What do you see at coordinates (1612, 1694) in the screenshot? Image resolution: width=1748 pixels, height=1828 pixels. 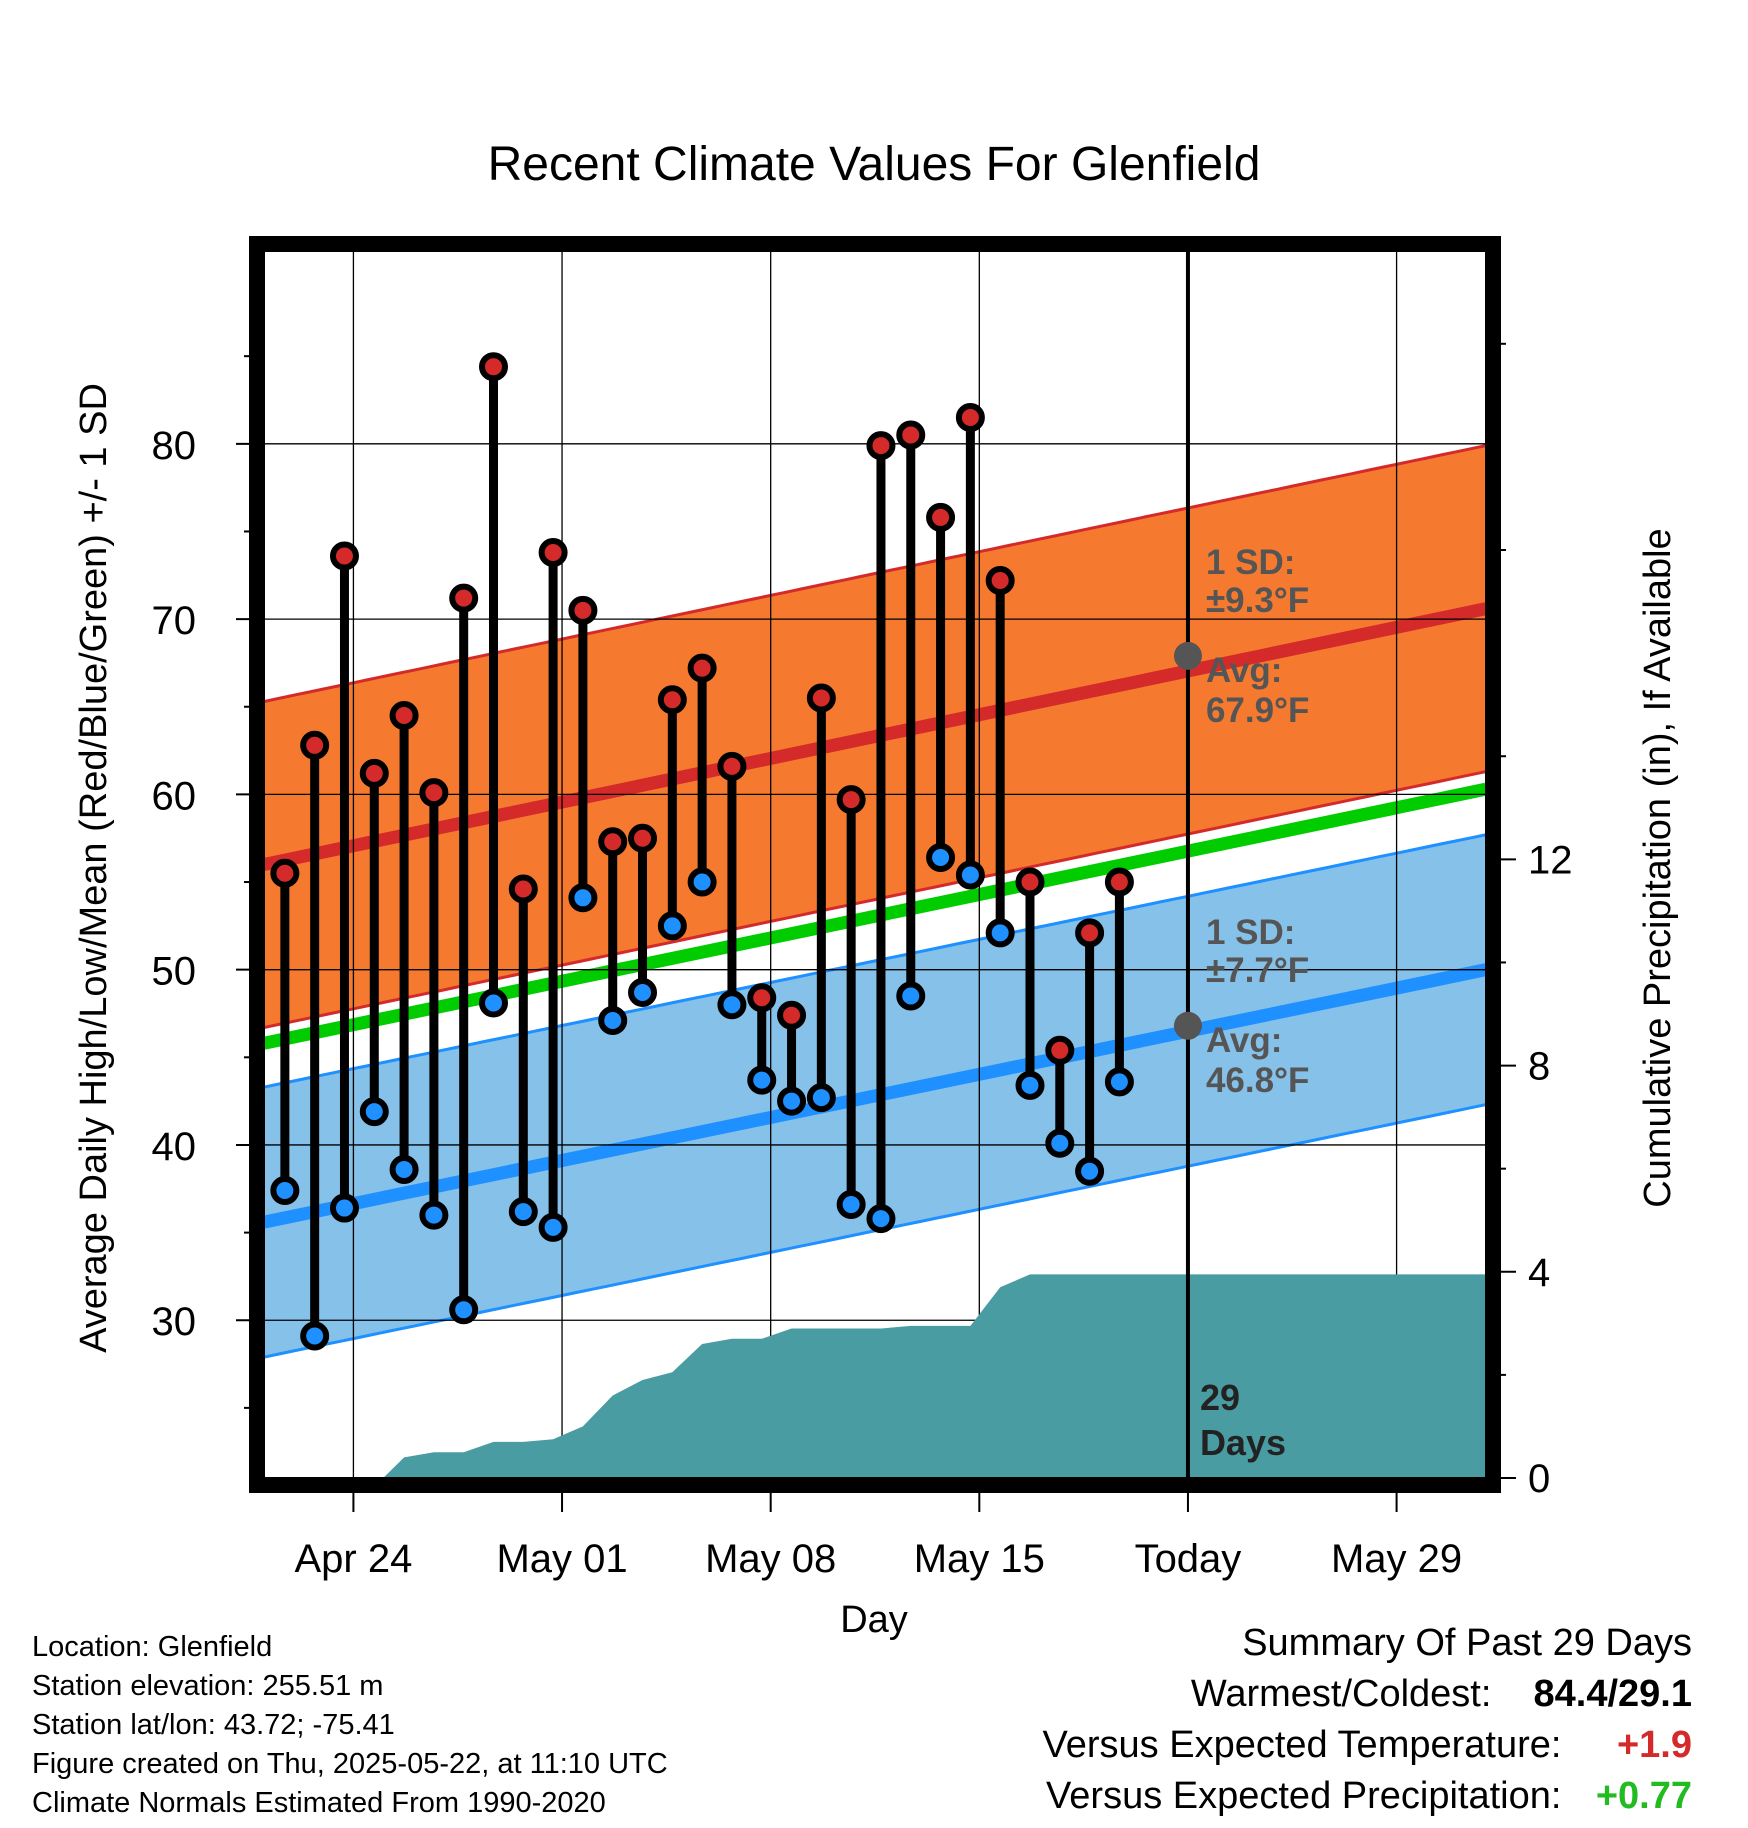 I see `summary-warmest-value: 84.4/29.1` at bounding box center [1612, 1694].